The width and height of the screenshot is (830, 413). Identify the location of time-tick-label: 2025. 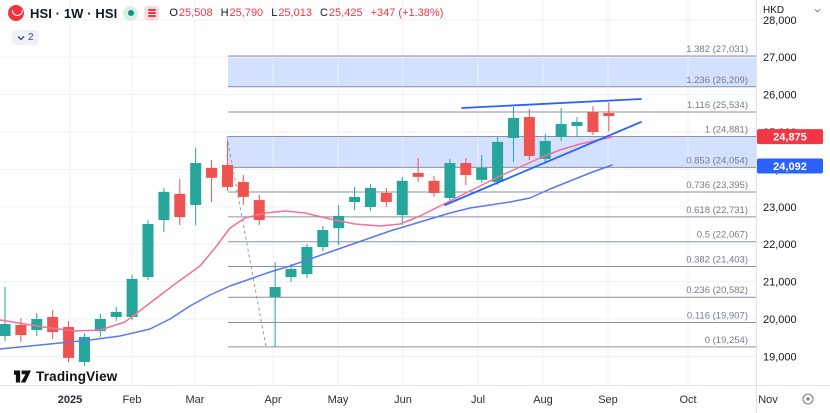
(70, 400).